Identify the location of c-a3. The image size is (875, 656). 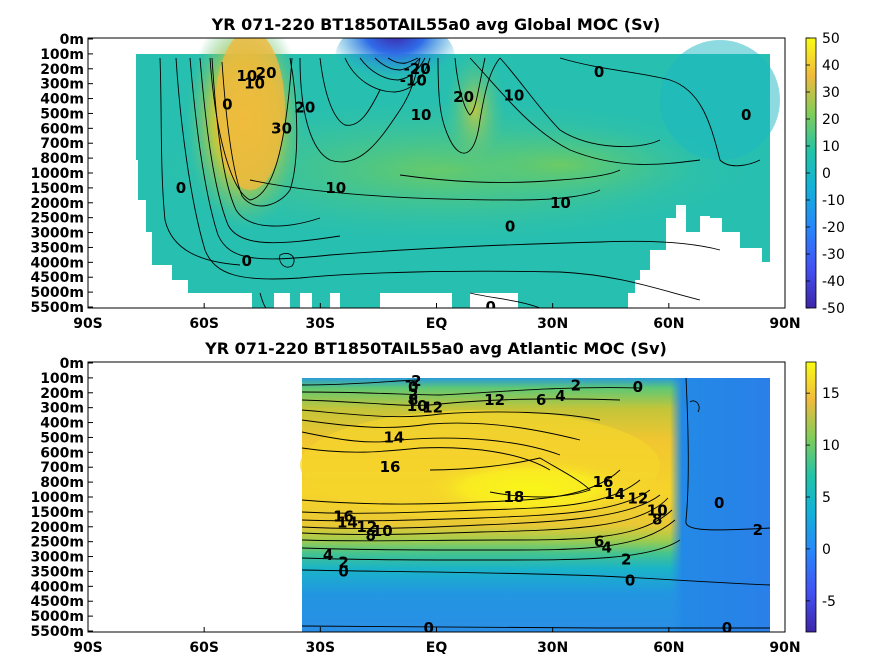
(461, 402).